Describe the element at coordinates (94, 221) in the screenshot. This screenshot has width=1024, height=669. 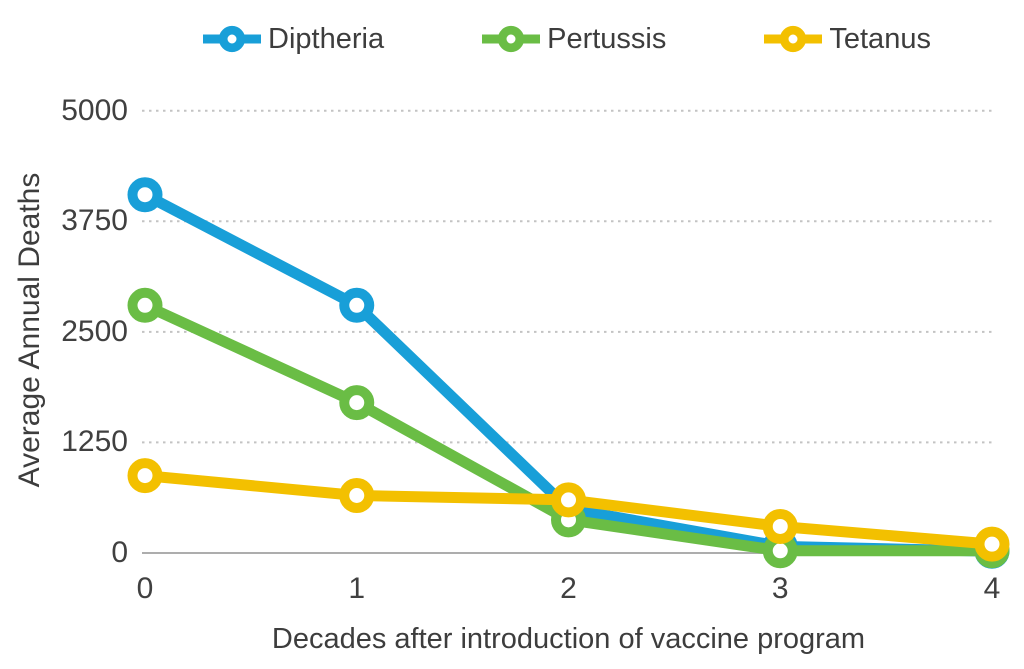
I see `y-tick-3750: 3750` at that location.